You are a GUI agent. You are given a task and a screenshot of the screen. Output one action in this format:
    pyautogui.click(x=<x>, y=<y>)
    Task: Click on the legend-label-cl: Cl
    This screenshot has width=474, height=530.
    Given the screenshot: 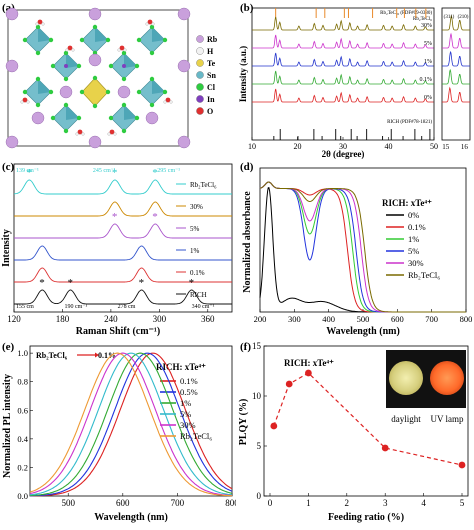 What is the action you would take?
    pyautogui.click(x=211, y=87)
    